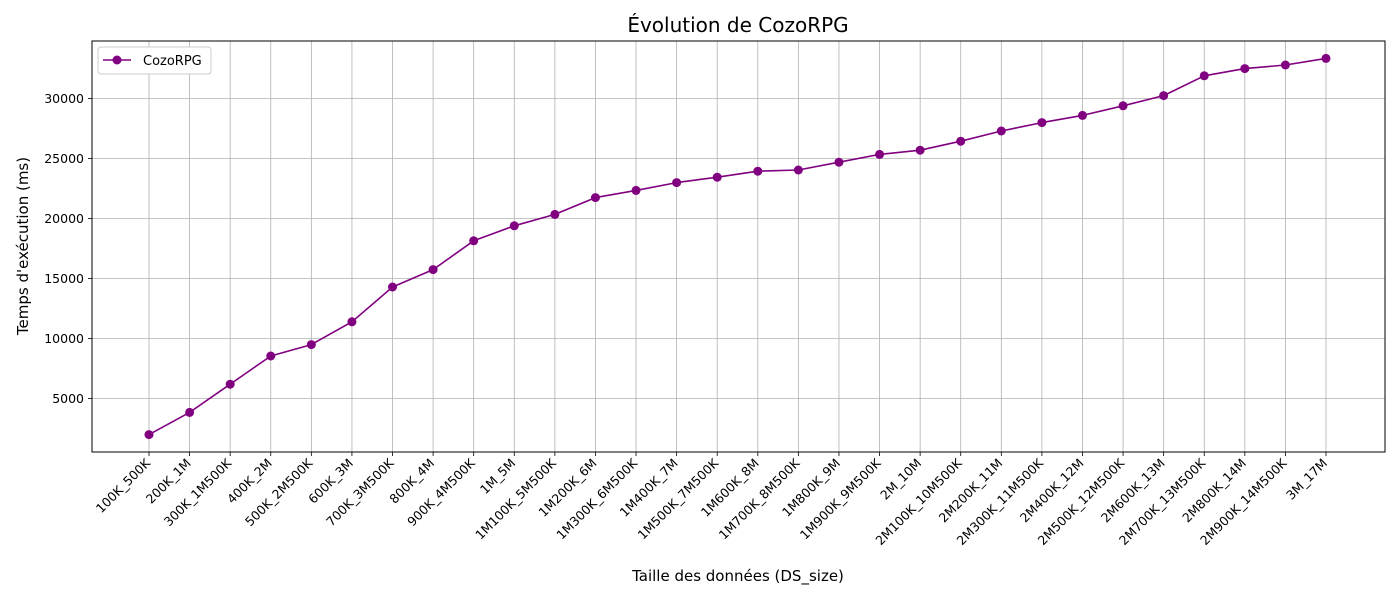 The height and width of the screenshot is (604, 1400). What do you see at coordinates (737, 576) in the screenshot?
I see `x-axis-label: Taille des données (DS_size)` at bounding box center [737, 576].